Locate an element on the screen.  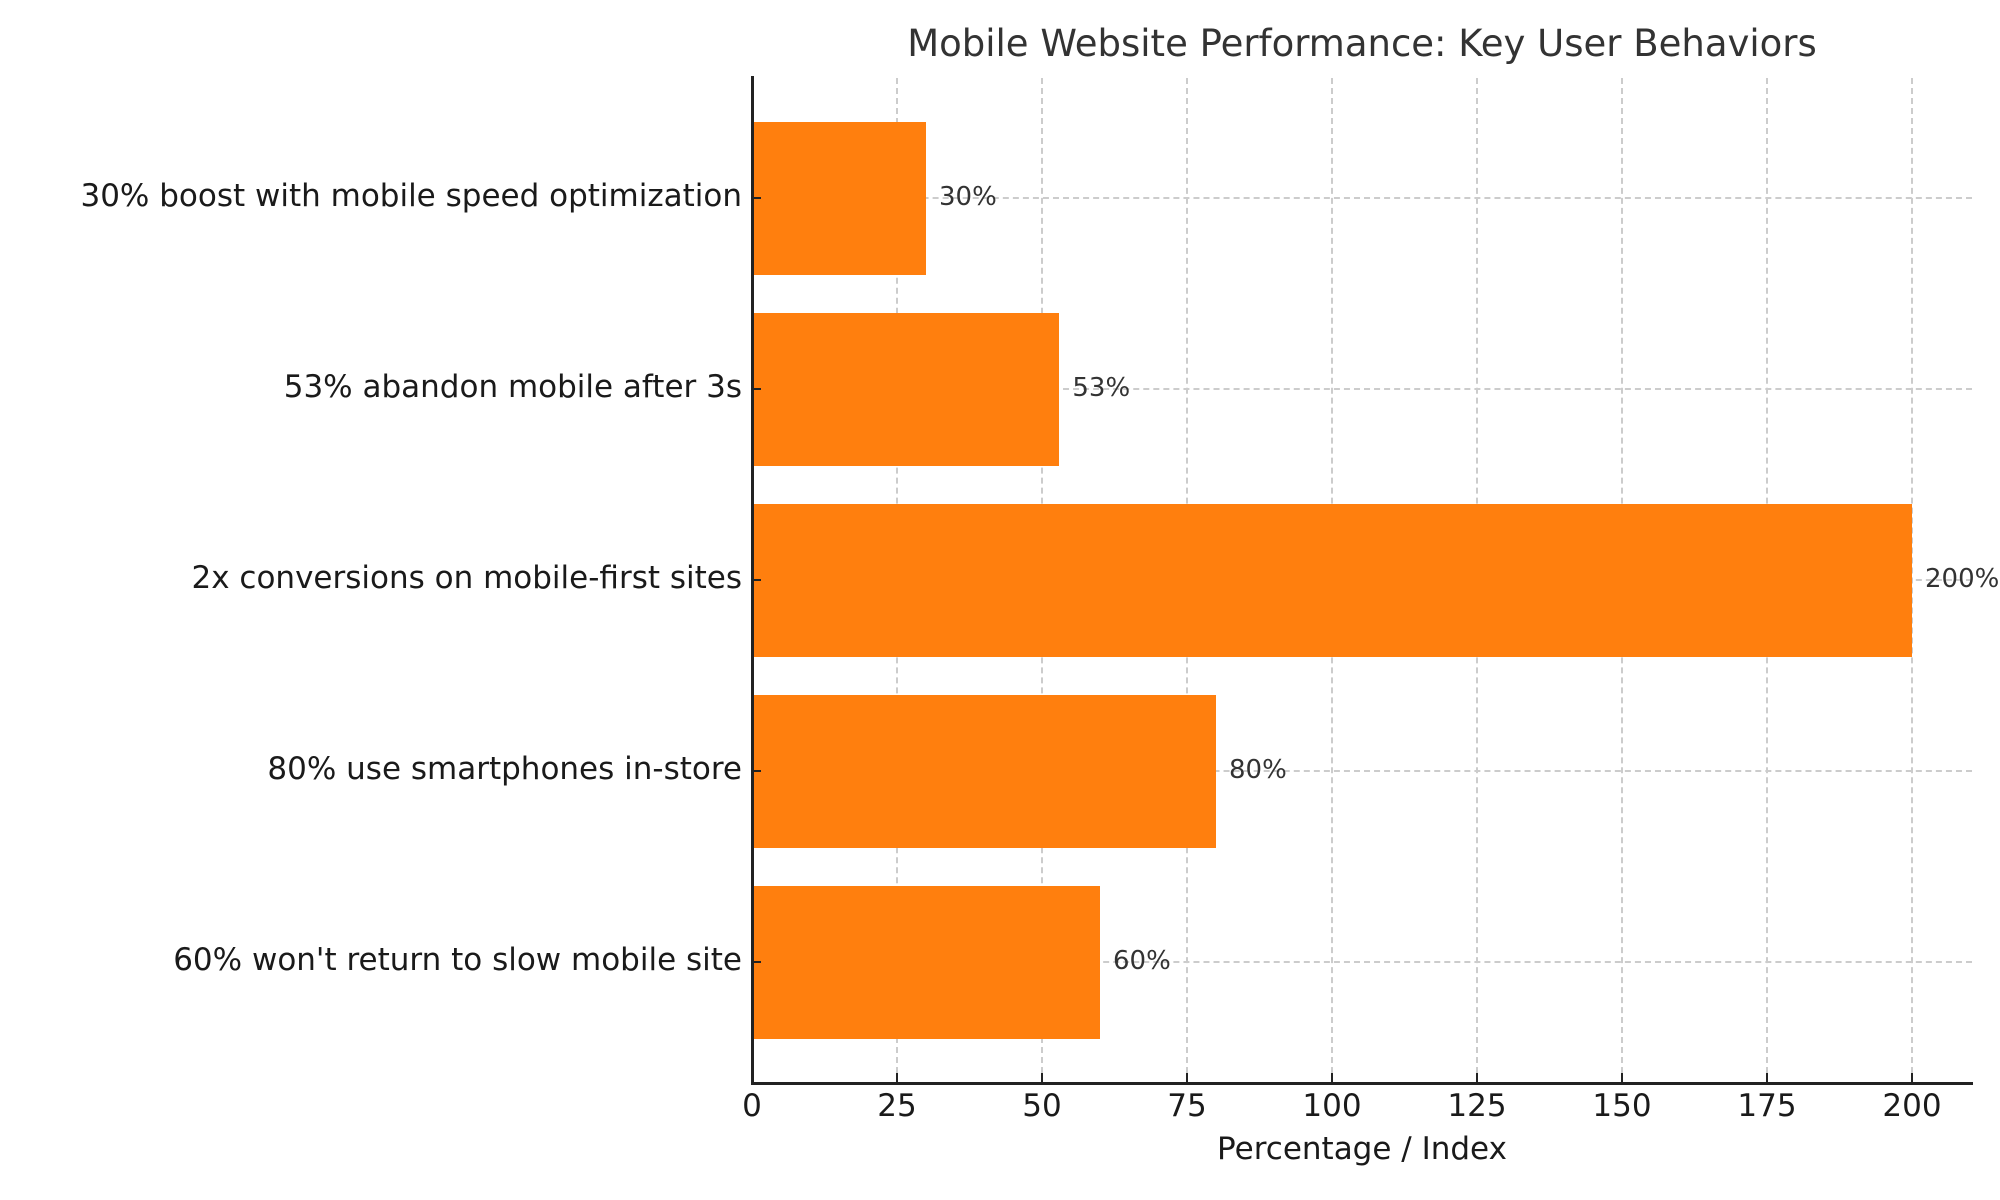
x-tick-label: 100 is located at coordinates (1332, 1106).